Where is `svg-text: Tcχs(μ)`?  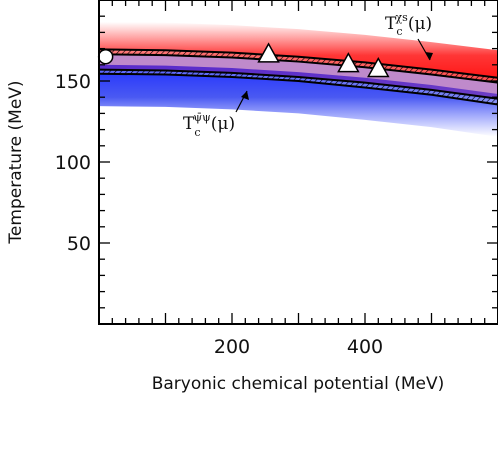 svg-text: Tcχs(μ) is located at coordinates (408, 24).